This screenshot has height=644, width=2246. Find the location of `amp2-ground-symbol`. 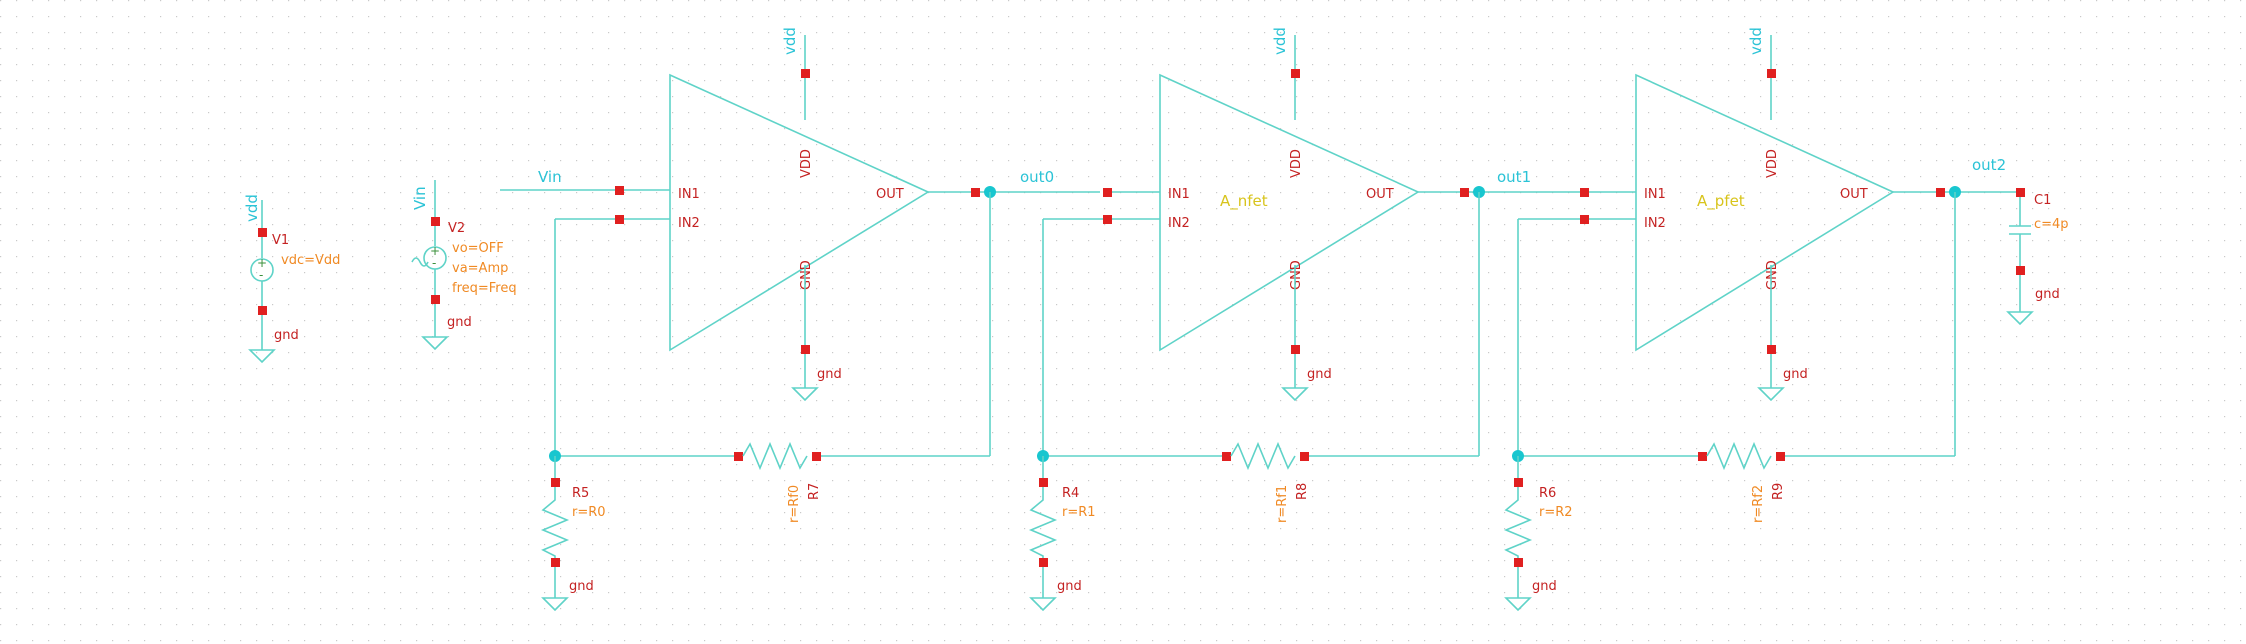

amp2-ground-symbol is located at coordinates (1295, 394).